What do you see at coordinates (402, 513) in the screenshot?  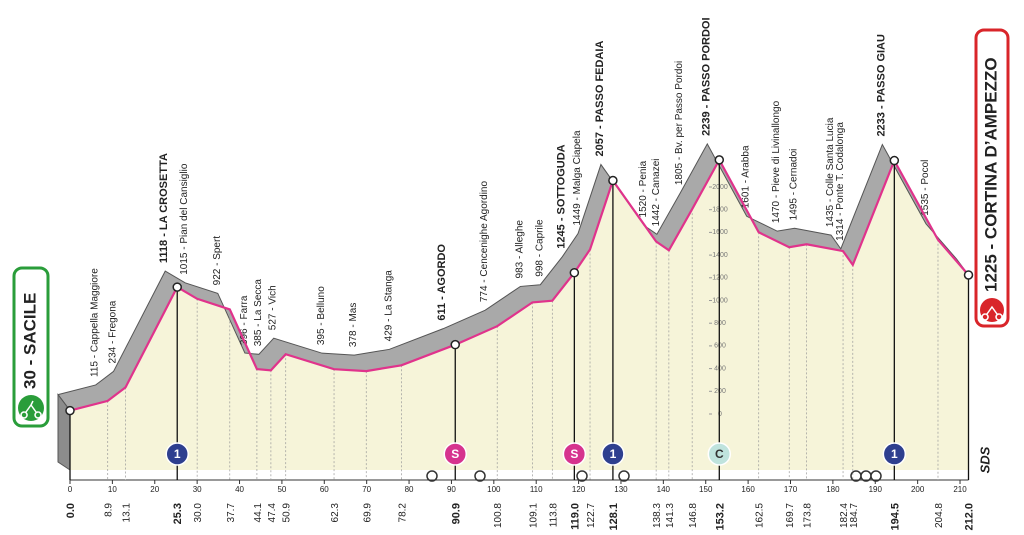 I see `distance-label: 78.2` at bounding box center [402, 513].